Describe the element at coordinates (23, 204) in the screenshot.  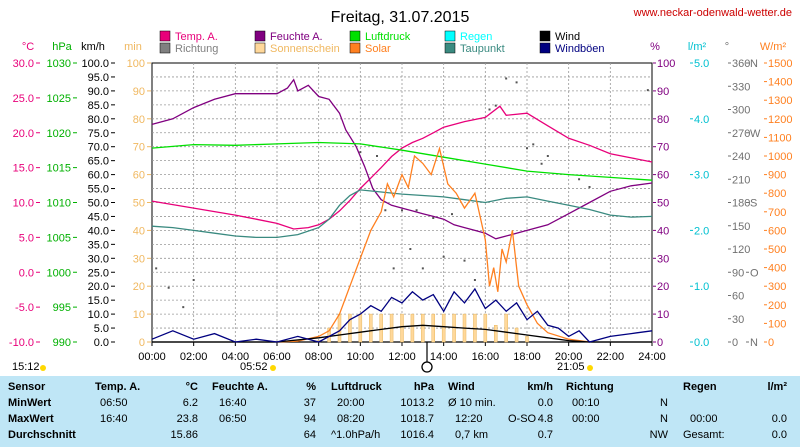
I see `tick-temp: 10.0` at that location.